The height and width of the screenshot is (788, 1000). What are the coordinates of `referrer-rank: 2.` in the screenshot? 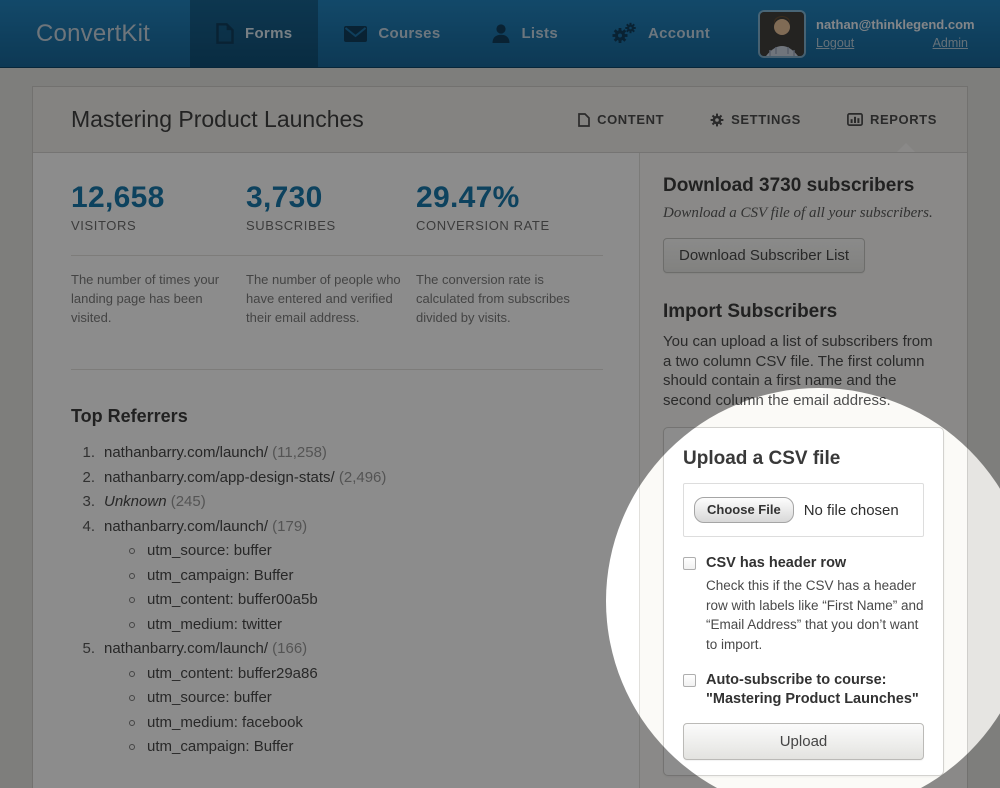 It's located at (88, 477).